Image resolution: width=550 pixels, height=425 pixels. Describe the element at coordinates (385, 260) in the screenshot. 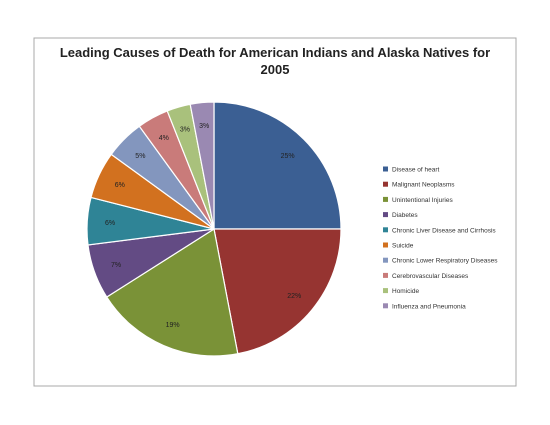

I see `legend-swatch-chronic-lower-respiratory-diseases` at that location.